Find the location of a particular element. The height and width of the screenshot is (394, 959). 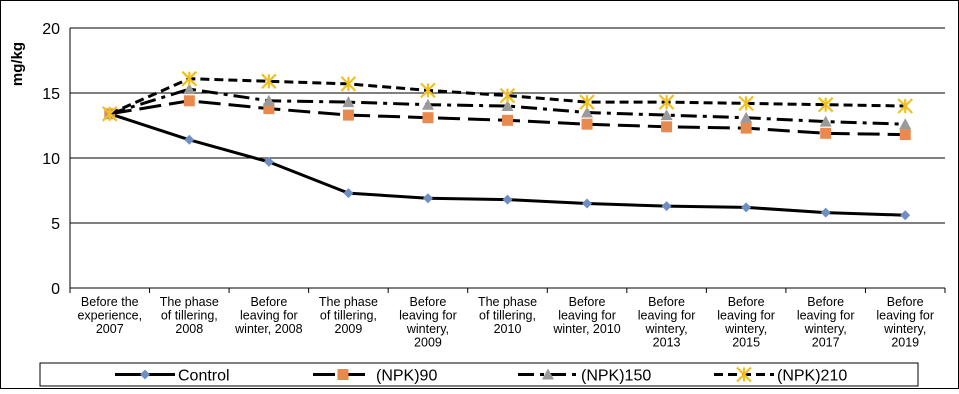

x-tick-label: The phase of tillering, 2009 is located at coordinates (348, 315).